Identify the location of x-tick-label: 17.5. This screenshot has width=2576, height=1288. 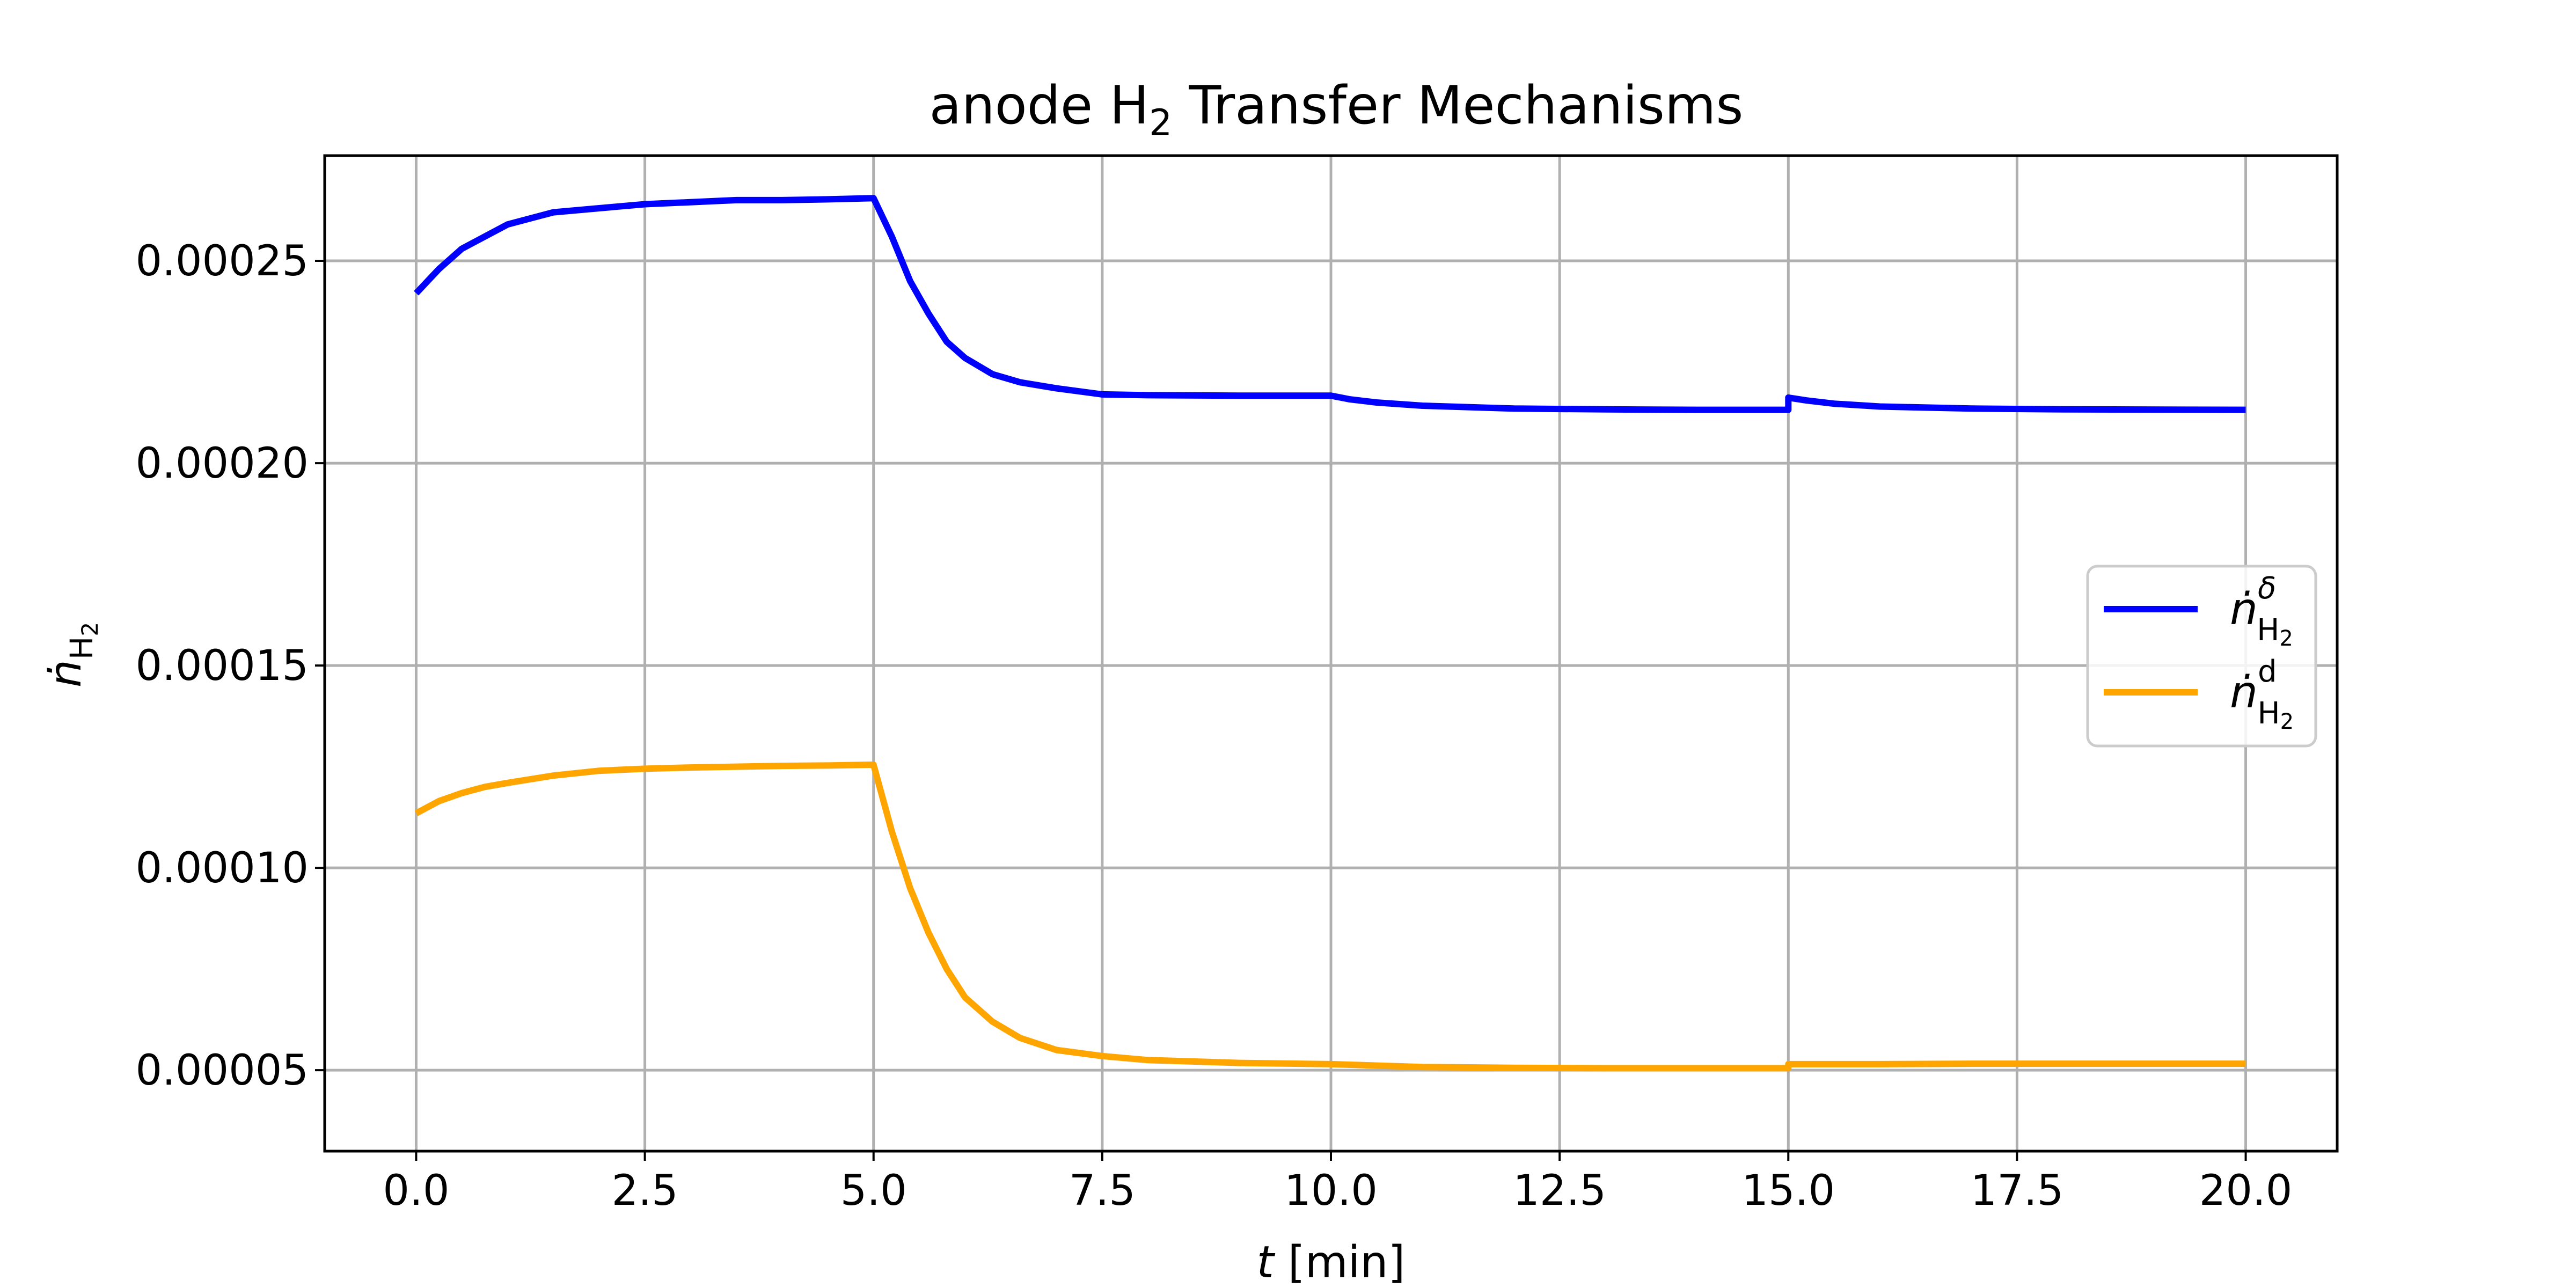
(2017, 1191).